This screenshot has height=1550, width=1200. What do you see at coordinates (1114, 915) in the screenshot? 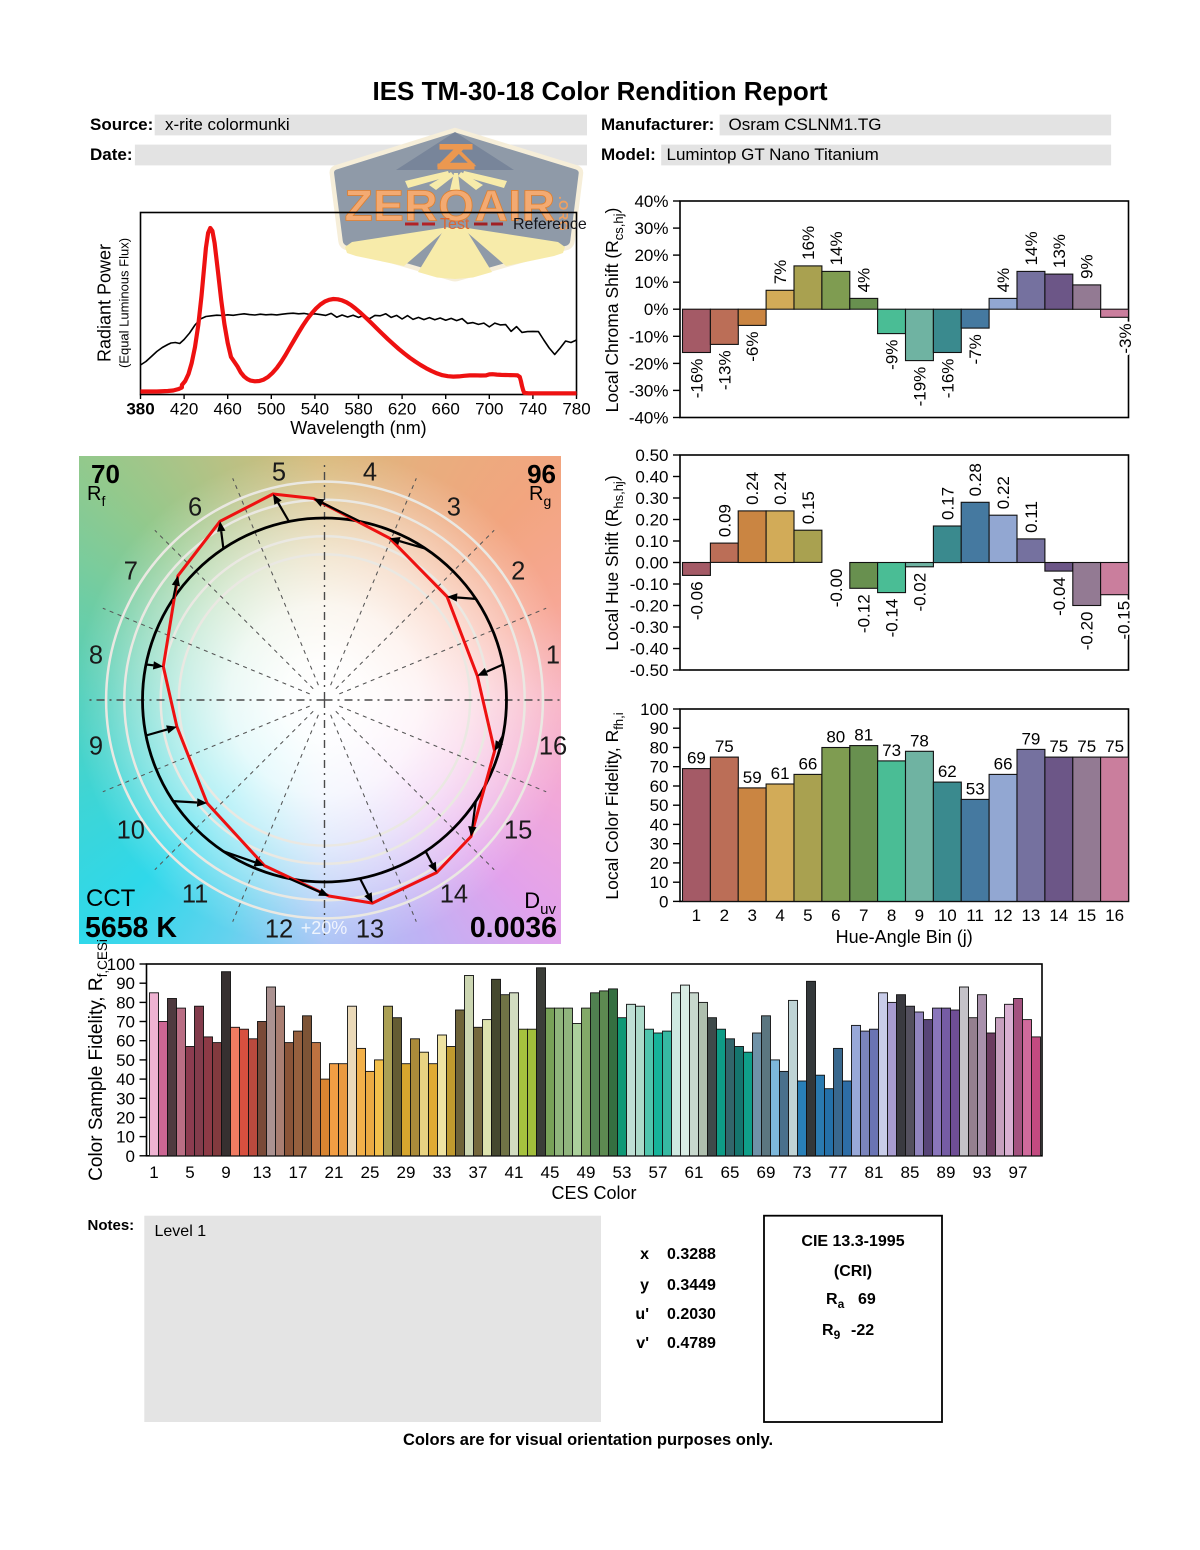
I see `svg-text: 16` at bounding box center [1114, 915].